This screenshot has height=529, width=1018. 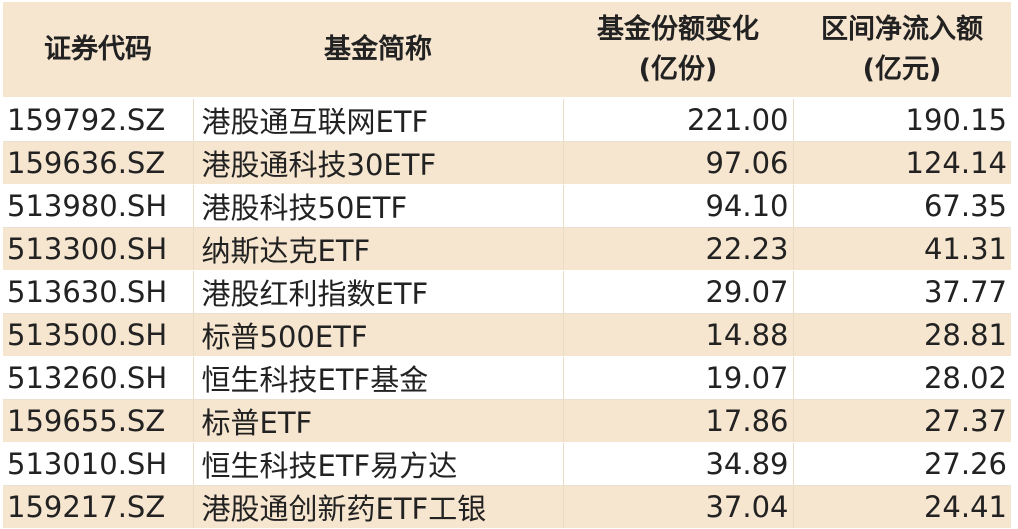 I want to click on cell-code: 513630.SH, so click(x=98, y=292).